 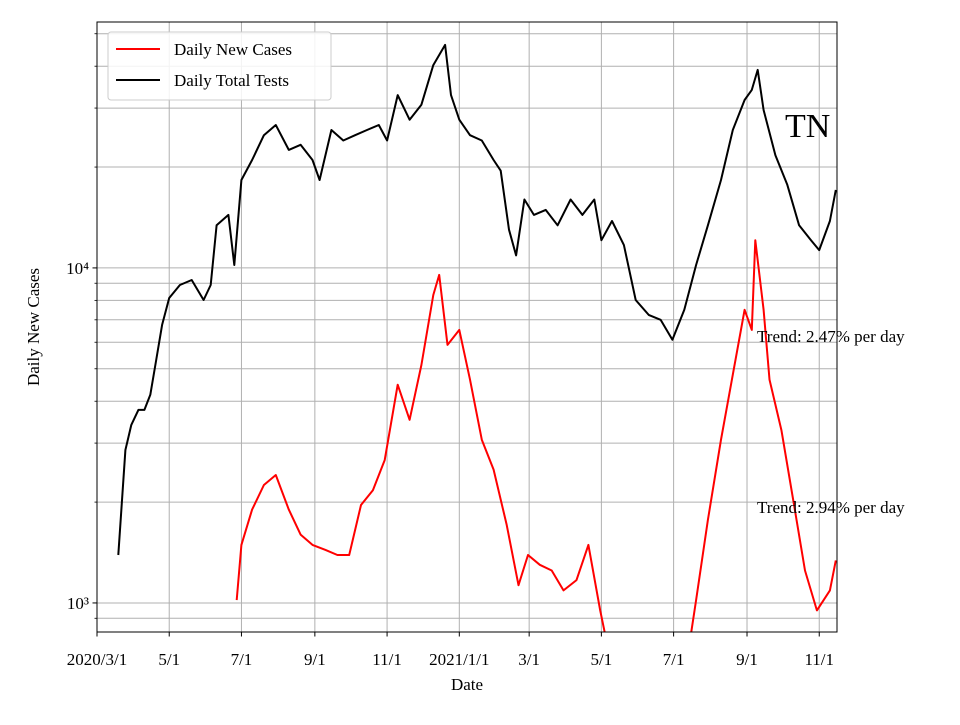 I want to click on x-tick-label: 2020/3/1, so click(x=97, y=659).